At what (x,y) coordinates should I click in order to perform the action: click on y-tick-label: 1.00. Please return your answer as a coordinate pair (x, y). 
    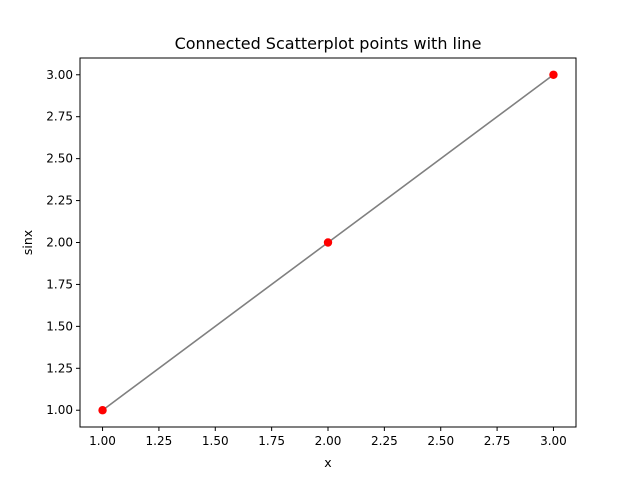
    Looking at the image, I should click on (59, 410).